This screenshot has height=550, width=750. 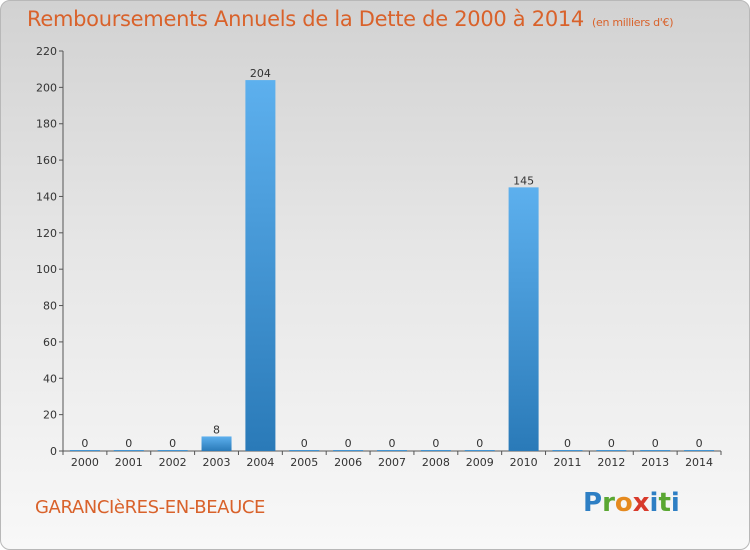 I want to click on x-tick-label: 2006, so click(x=348, y=462).